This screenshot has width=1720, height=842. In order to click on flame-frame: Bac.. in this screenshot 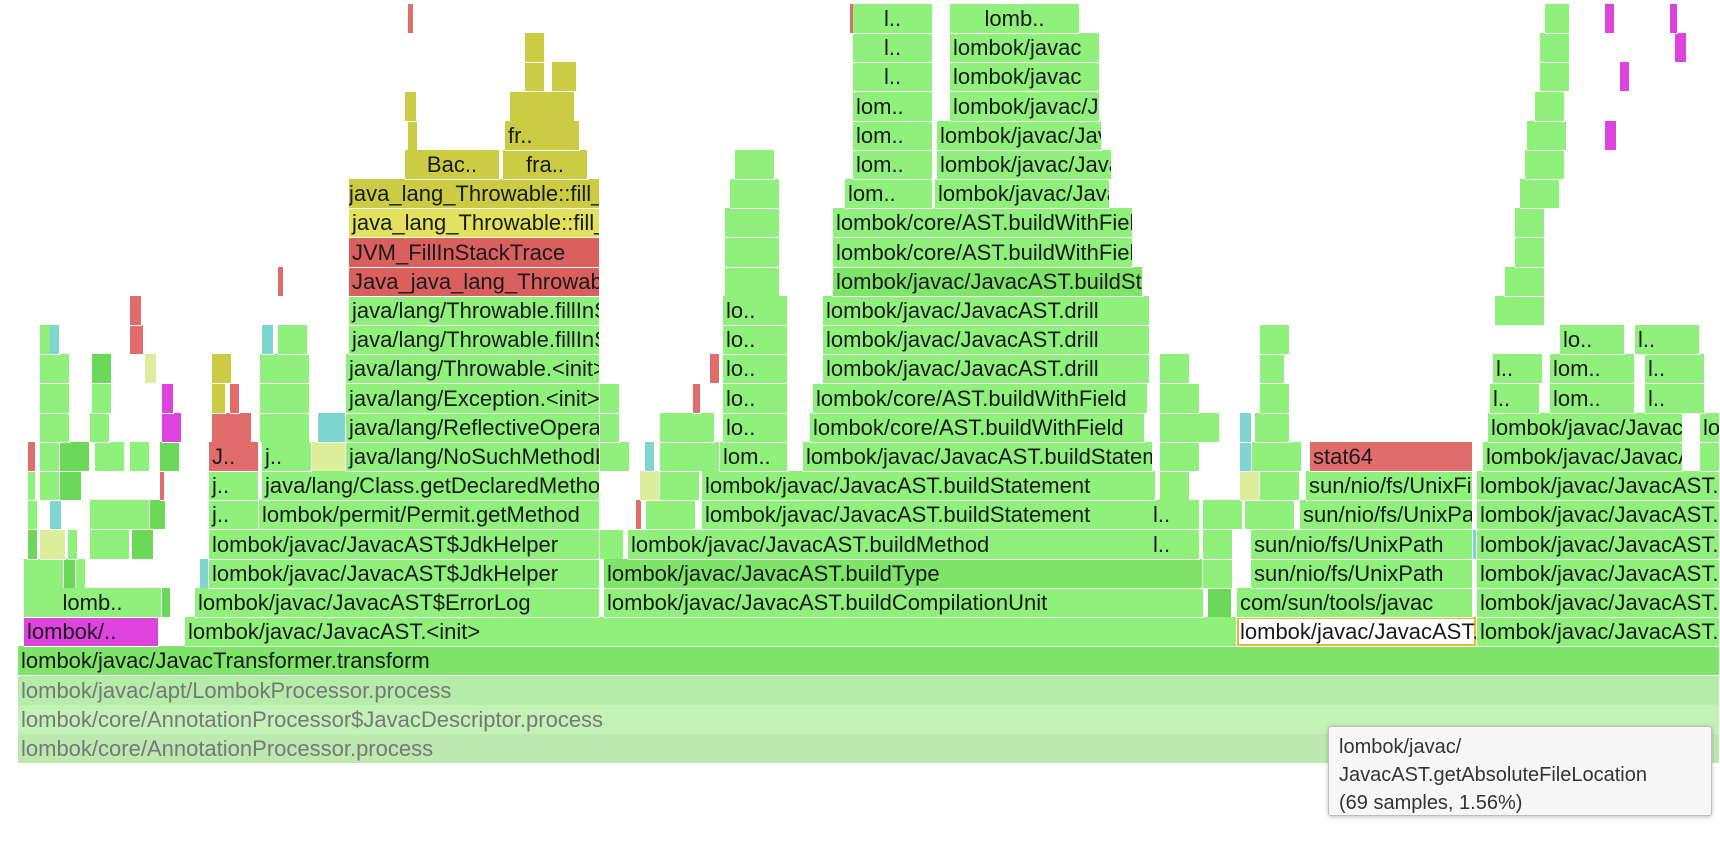, I will do `click(452, 165)`.